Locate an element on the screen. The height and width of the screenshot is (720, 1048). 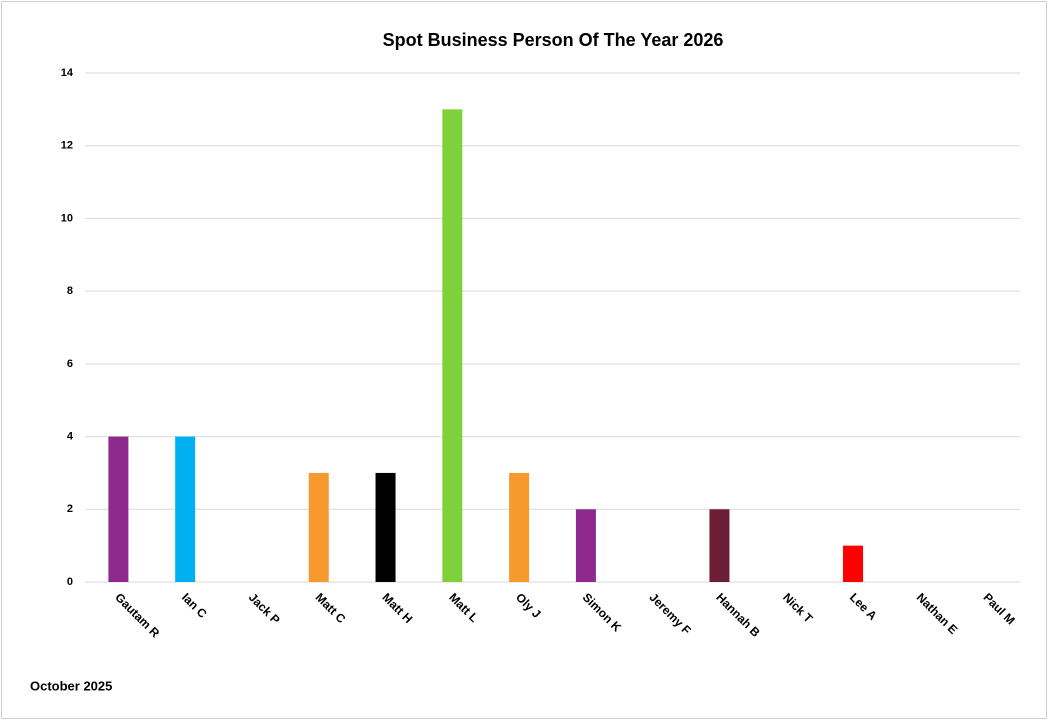
y-tick-label: 2 is located at coordinates (70, 509).